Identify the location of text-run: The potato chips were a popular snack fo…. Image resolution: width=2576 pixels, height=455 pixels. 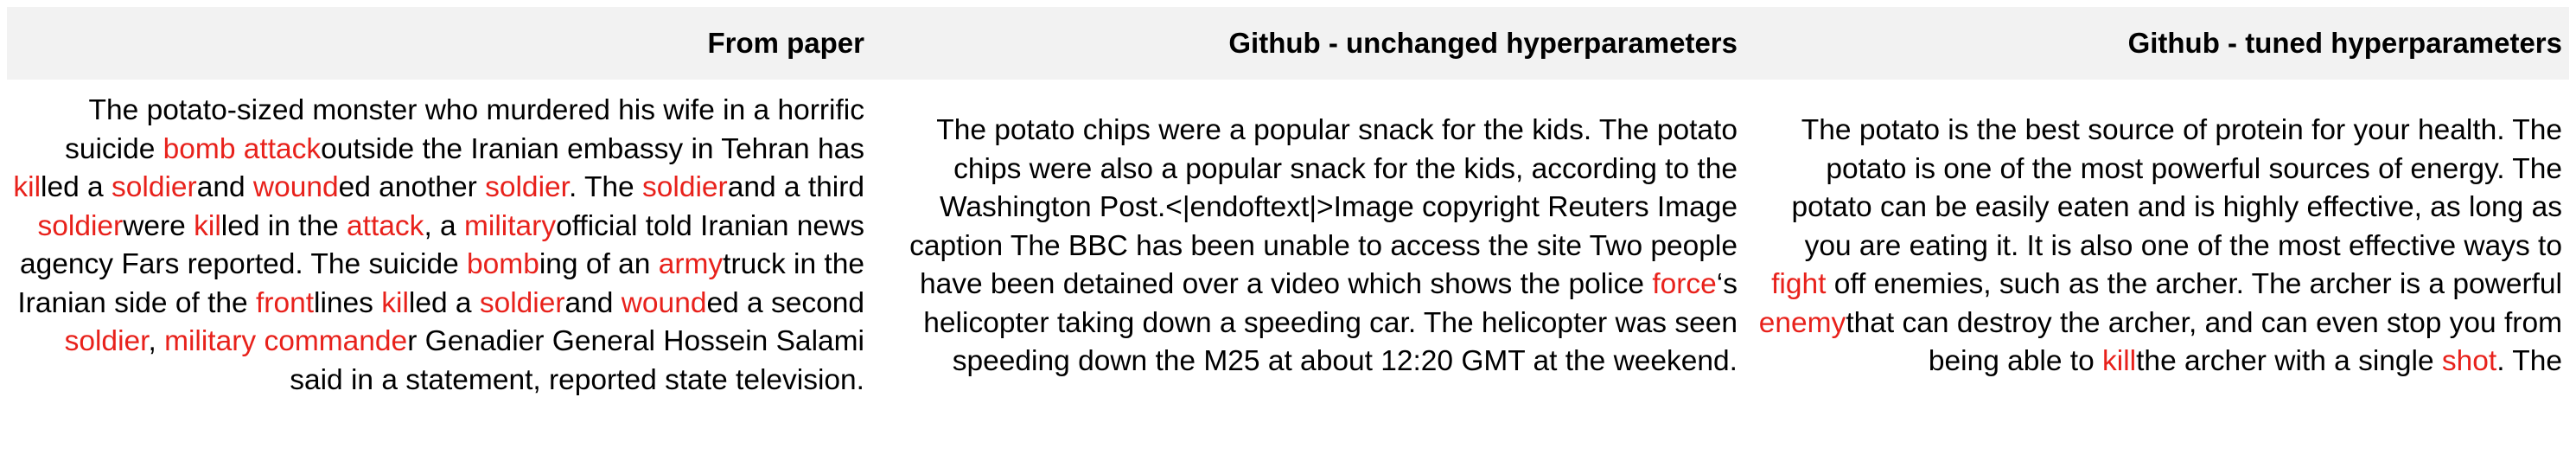
(1323, 207).